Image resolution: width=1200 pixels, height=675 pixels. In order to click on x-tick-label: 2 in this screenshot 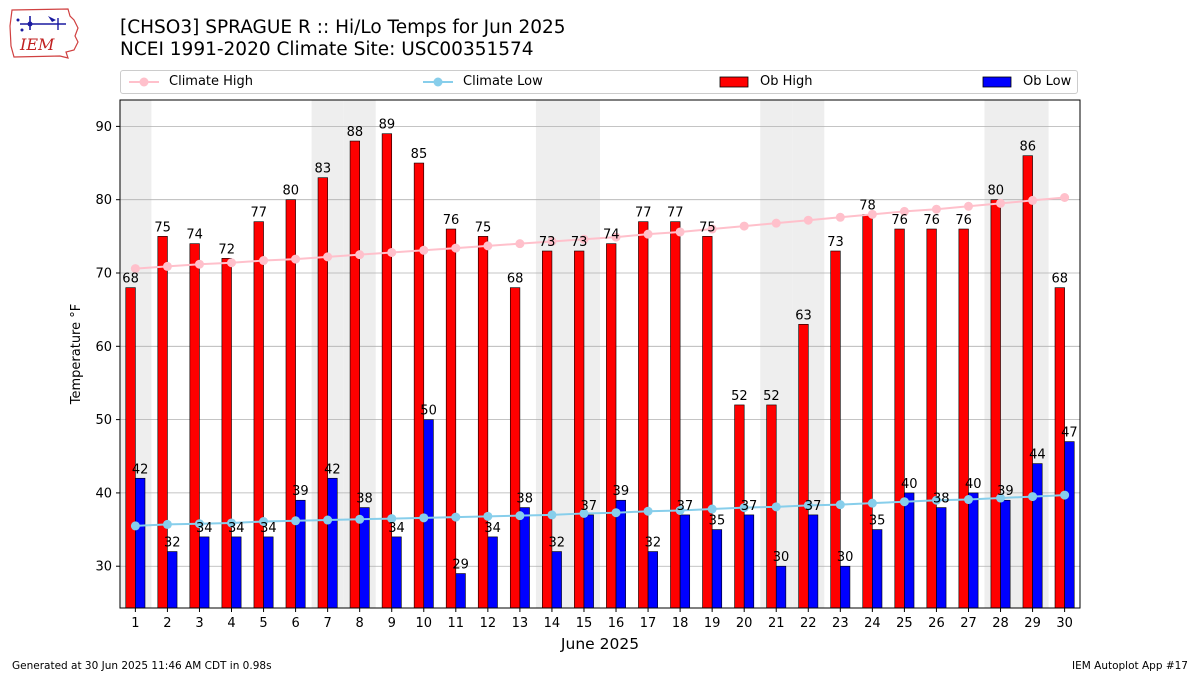, I will do `click(167, 623)`.